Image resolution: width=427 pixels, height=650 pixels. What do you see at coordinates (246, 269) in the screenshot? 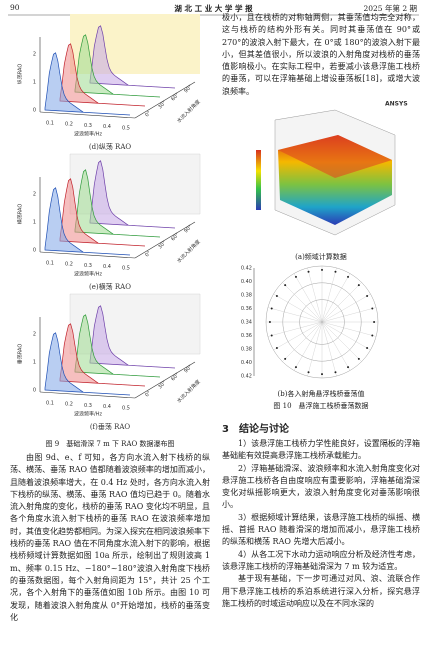
I see `radial-tick-label: 0.42` at bounding box center [246, 269].